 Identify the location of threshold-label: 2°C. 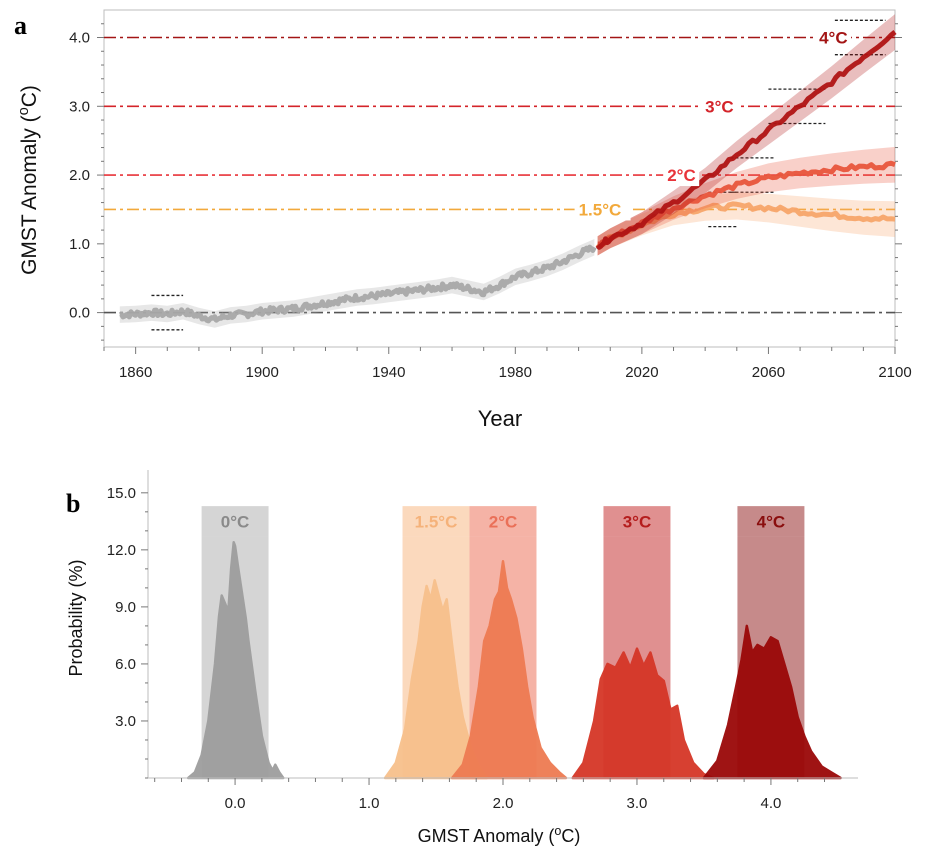
(681, 175).